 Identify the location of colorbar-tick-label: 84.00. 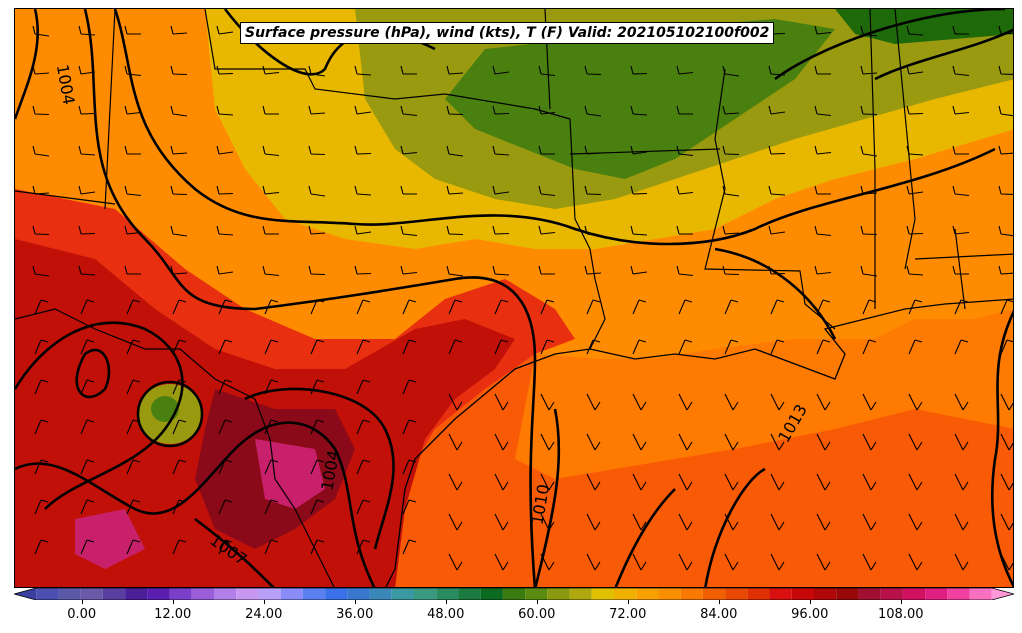
(719, 614).